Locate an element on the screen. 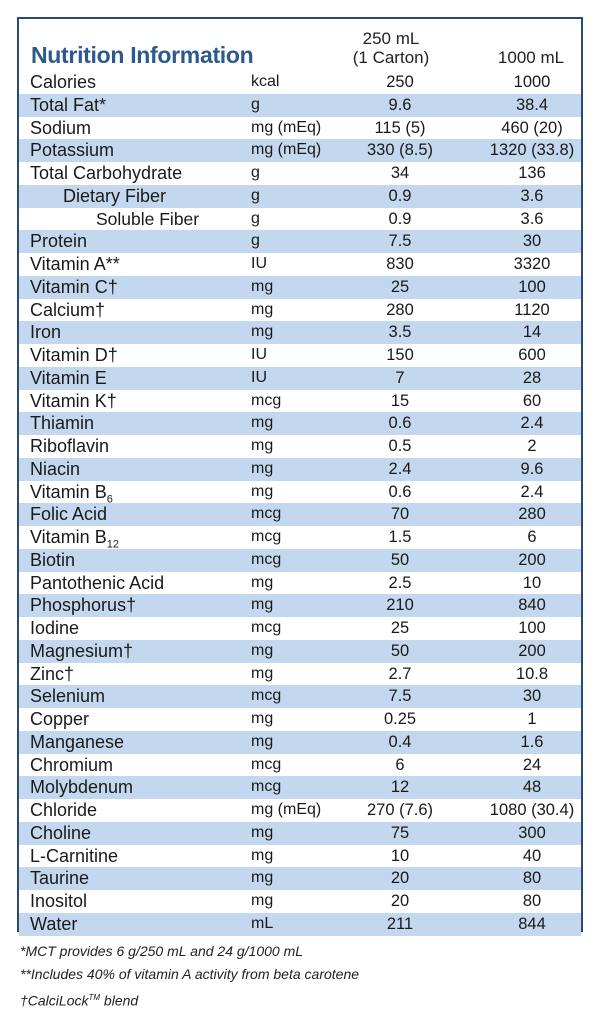 The height and width of the screenshot is (1030, 604). trademark-mark: TM is located at coordinates (94, 997).